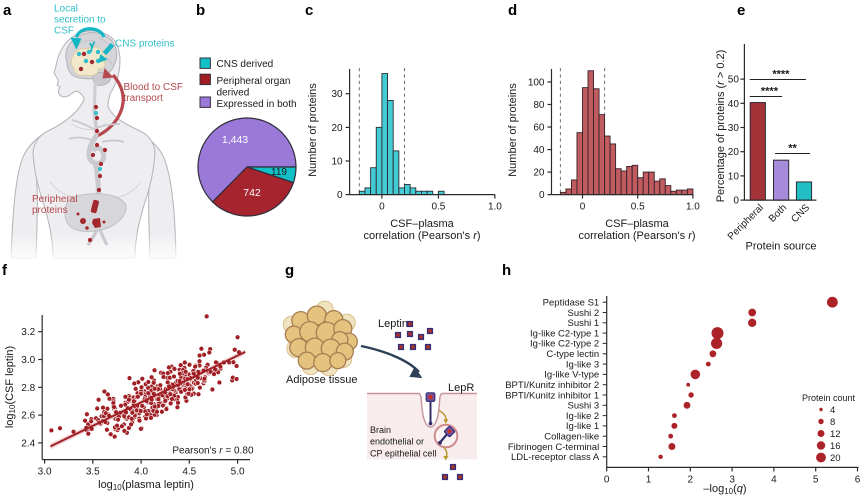 The height and width of the screenshot is (500, 865). What do you see at coordinates (778, 213) in the screenshot?
I see `svg-text: Both` at bounding box center [778, 213].